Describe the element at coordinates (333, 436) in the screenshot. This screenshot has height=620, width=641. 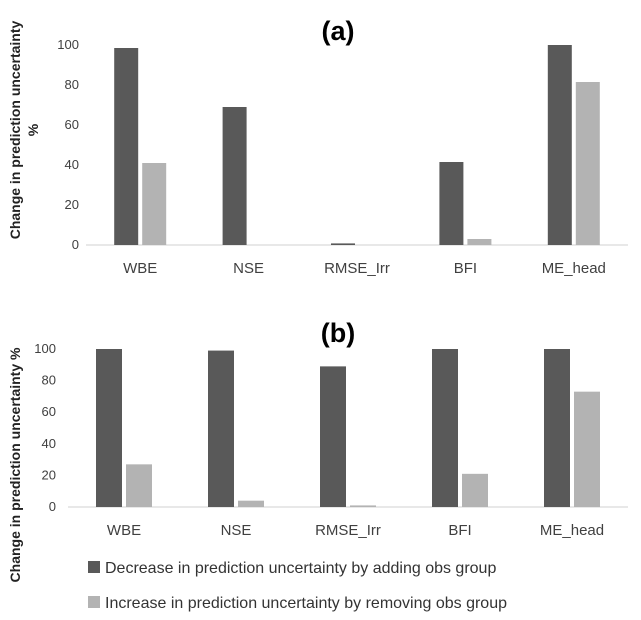
I see `panel-b-bar-decrease-rmse-irr` at that location.